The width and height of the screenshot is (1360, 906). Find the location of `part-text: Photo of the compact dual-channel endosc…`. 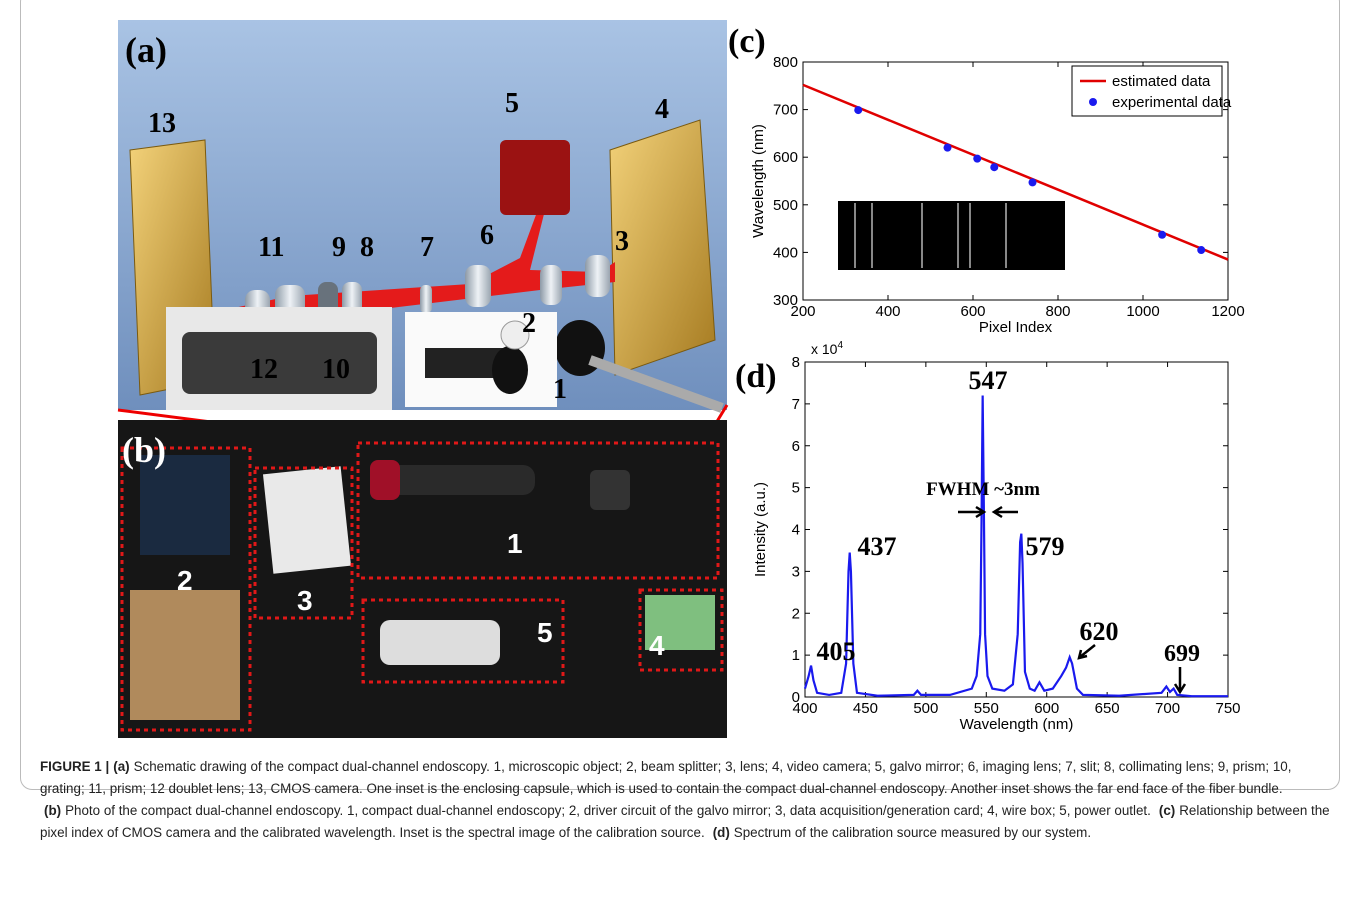

part-text: Photo of the compact dual-channel endosc… is located at coordinates (608, 810).